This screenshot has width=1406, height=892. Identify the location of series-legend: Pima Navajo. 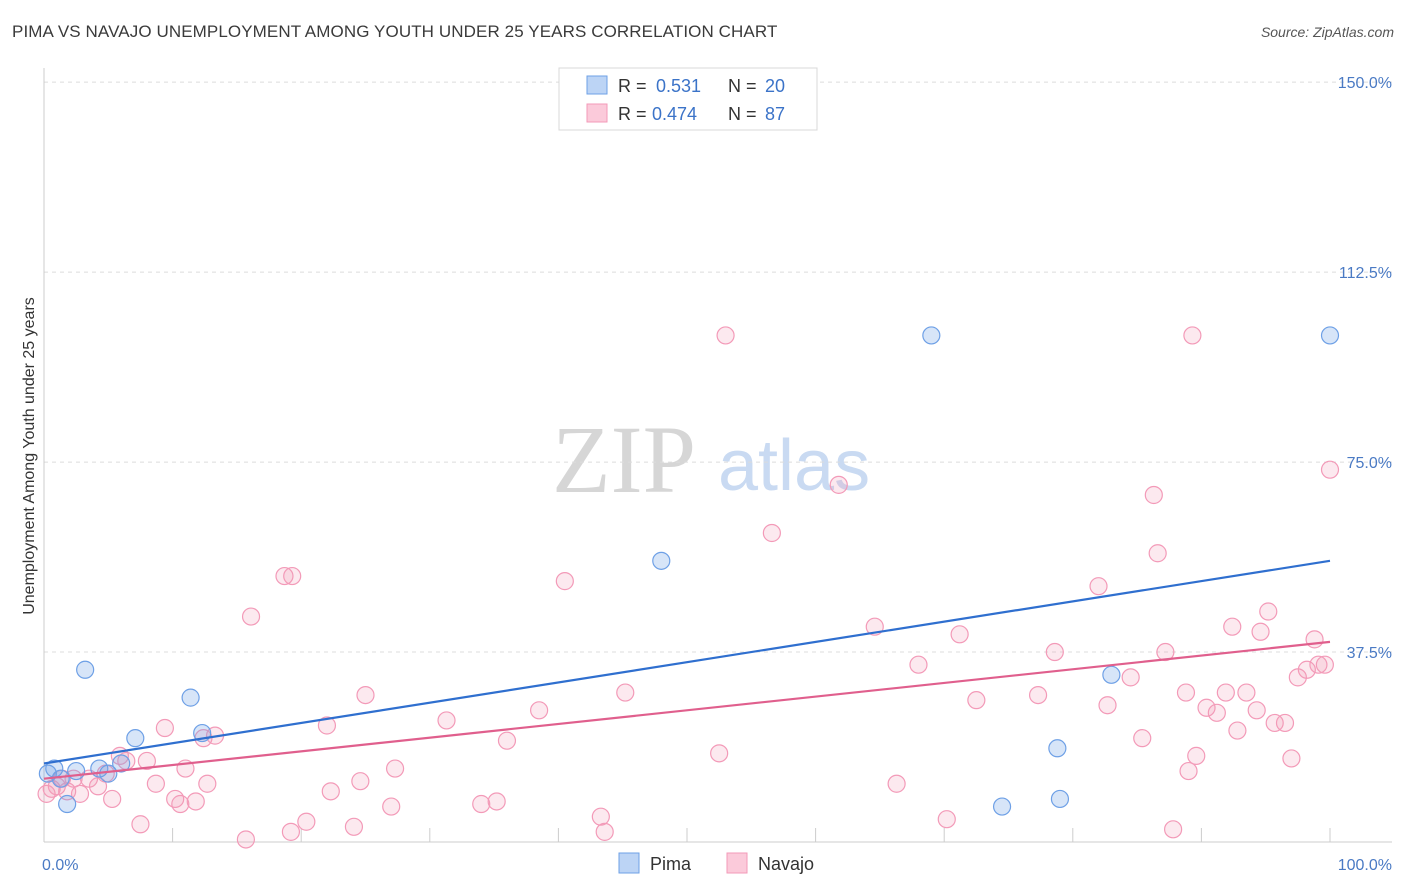
(716, 863).